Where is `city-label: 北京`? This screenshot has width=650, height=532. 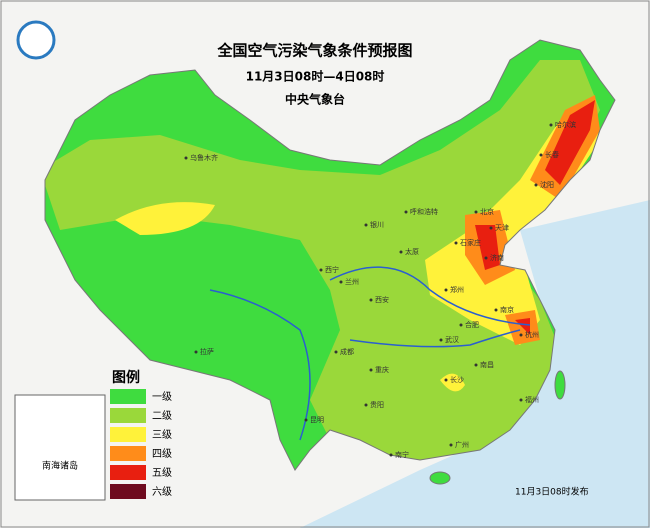
city-label: 北京 is located at coordinates (487, 211).